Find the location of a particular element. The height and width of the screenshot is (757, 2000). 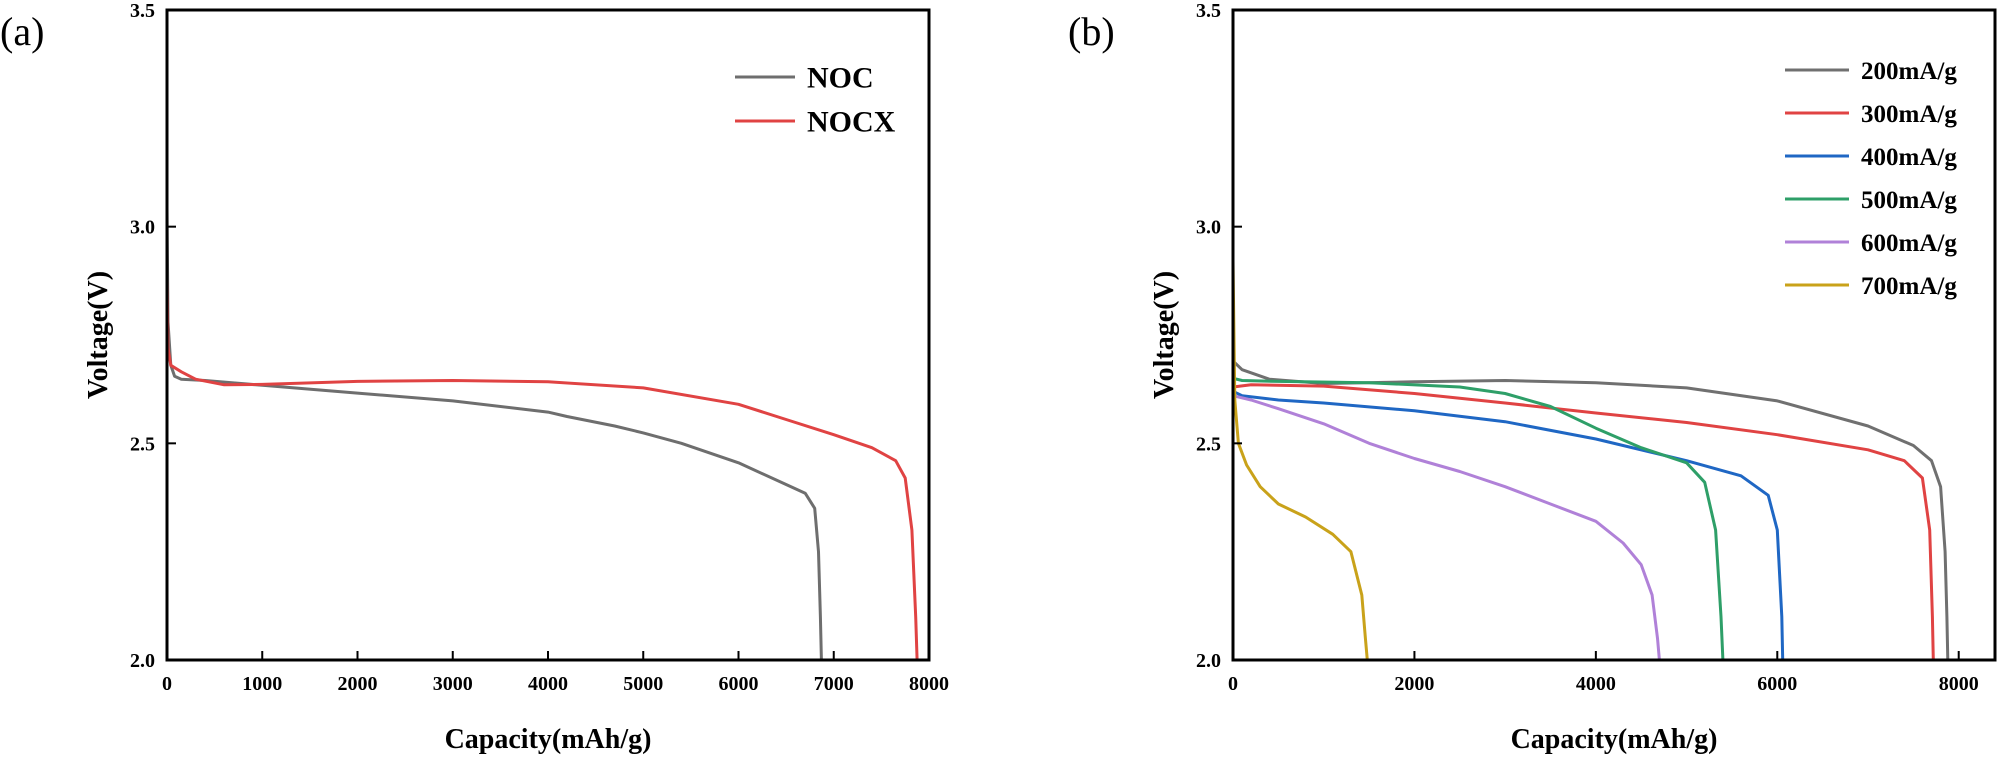

legend-label: 600mA/g is located at coordinates (1909, 243).